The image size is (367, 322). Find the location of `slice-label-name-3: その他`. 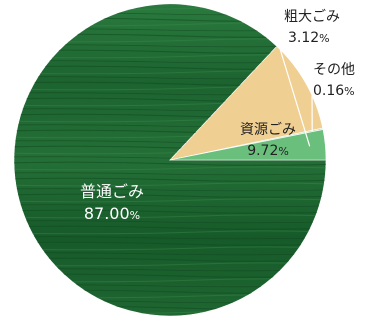

slice-label-name-3: その他 is located at coordinates (334, 70).